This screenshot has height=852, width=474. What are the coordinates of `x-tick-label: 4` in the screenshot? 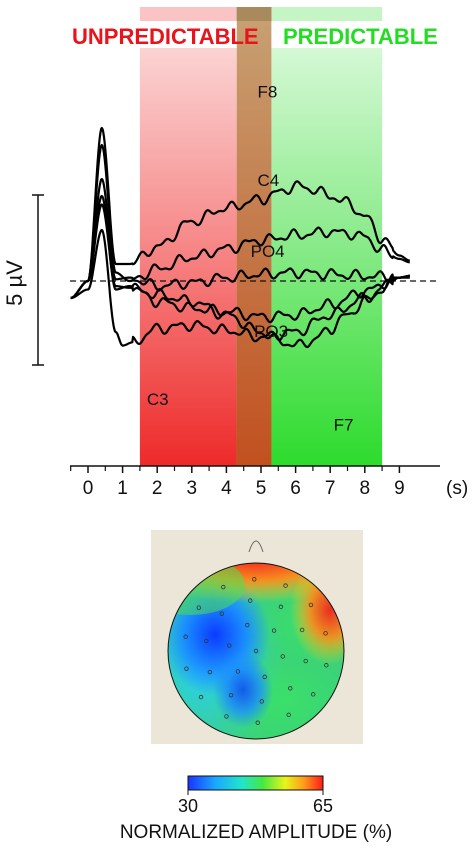 It's located at (226, 488).